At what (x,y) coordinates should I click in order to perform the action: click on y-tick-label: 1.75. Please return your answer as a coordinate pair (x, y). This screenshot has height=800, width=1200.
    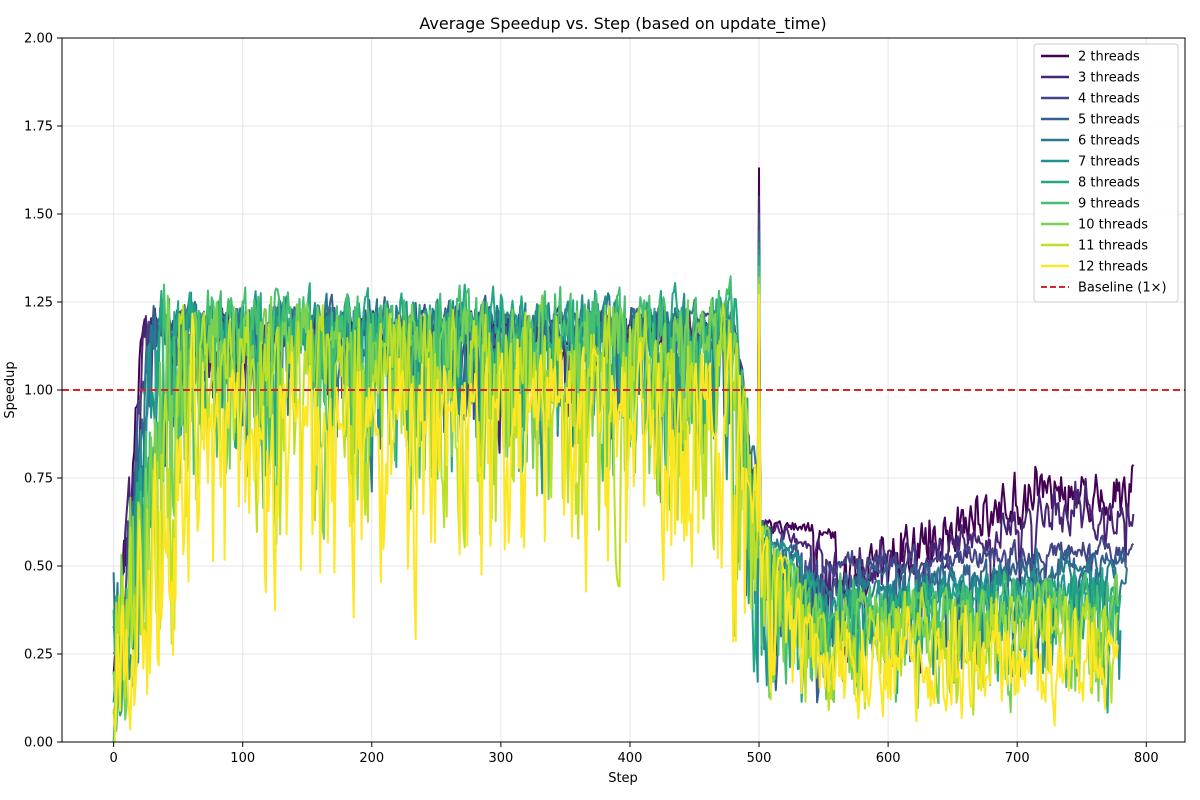
    Looking at the image, I should click on (38, 127).